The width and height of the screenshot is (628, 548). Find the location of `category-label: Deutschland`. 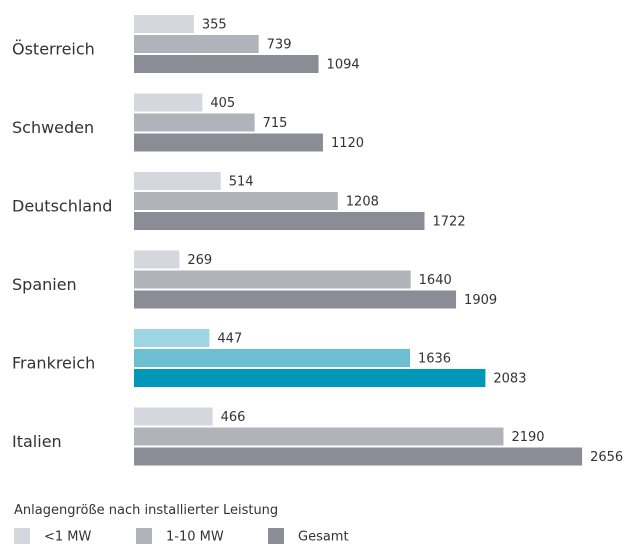

category-label: Deutschland is located at coordinates (62, 206).